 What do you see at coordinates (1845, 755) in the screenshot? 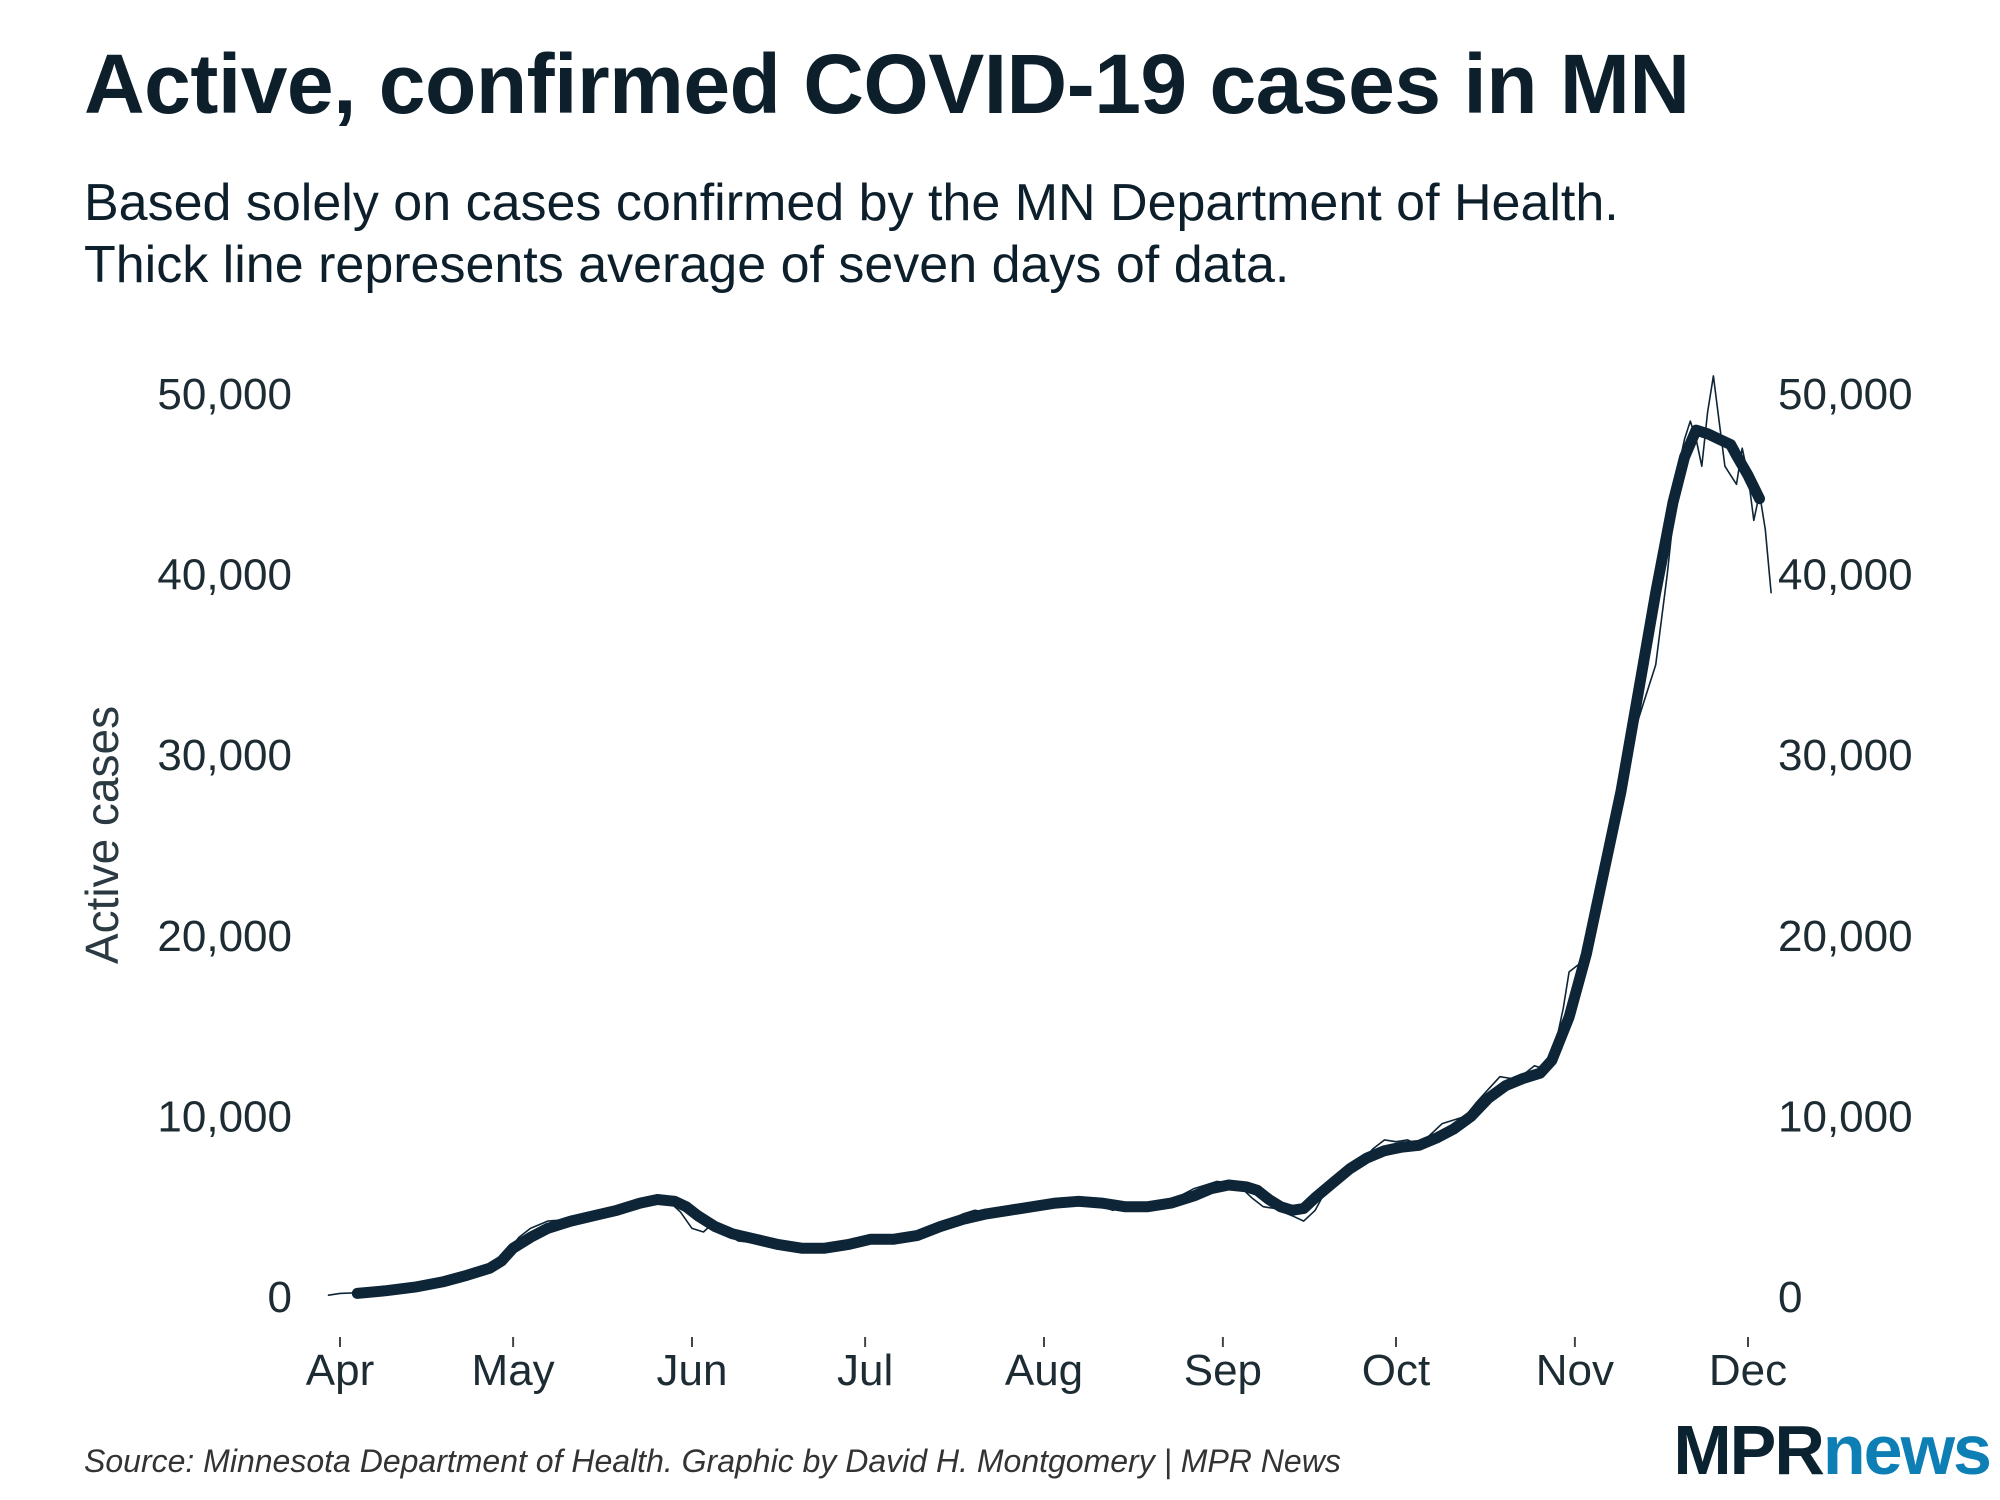
I see `y-tick-label-right: 30,000` at bounding box center [1845, 755].